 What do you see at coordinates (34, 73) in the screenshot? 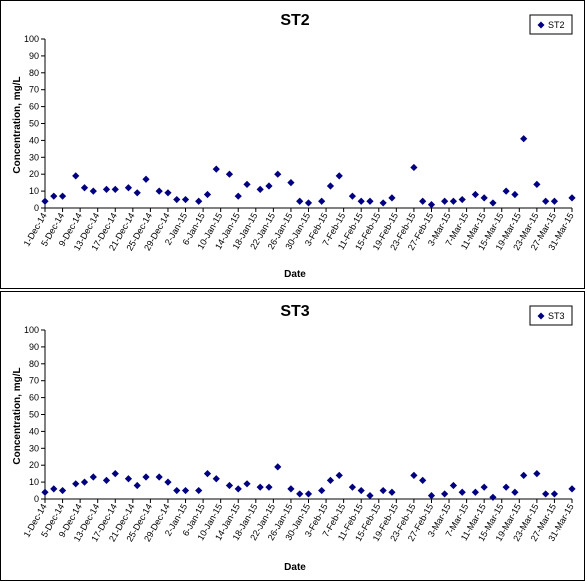
I see `y-tick-label: 80` at bounding box center [34, 73].